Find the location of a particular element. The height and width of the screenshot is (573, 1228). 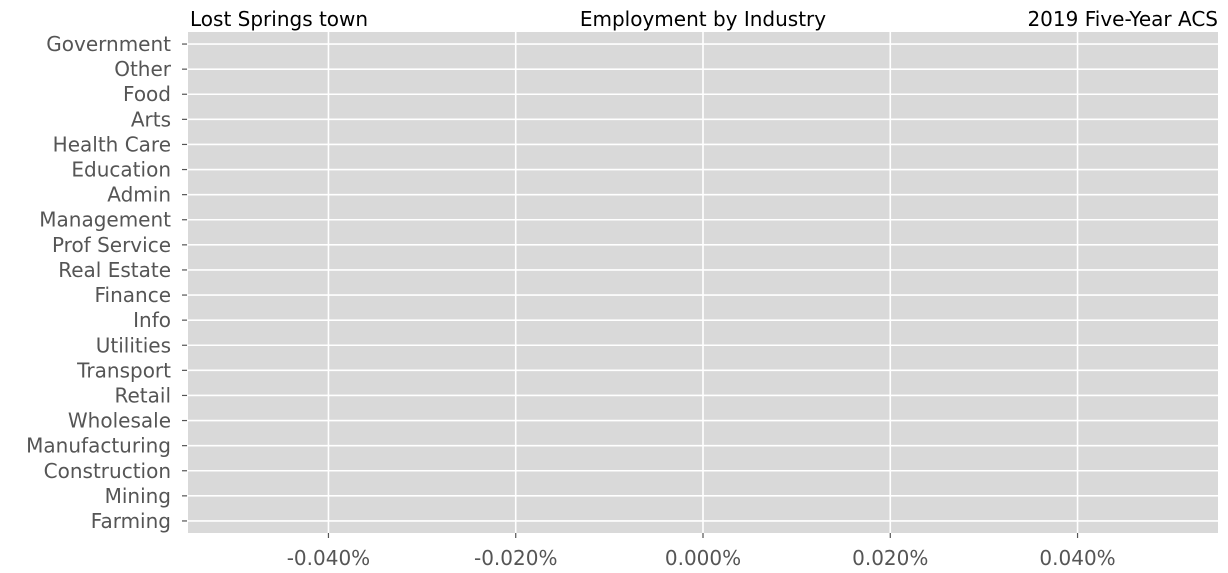

x-axis: -0.040% -0.020% 0.000% 0.020% 0.040% is located at coordinates (701, 551).